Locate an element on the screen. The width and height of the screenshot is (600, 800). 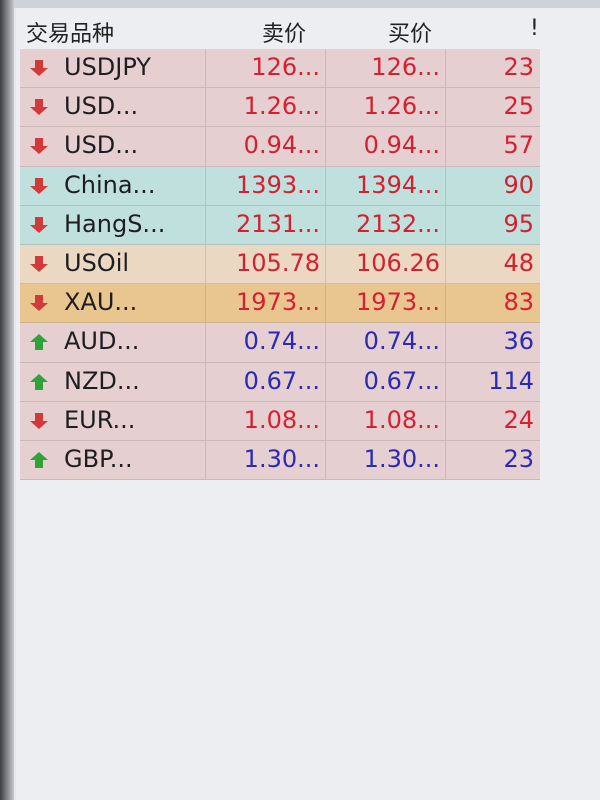
header-ask: 买价 is located at coordinates (410, 34).